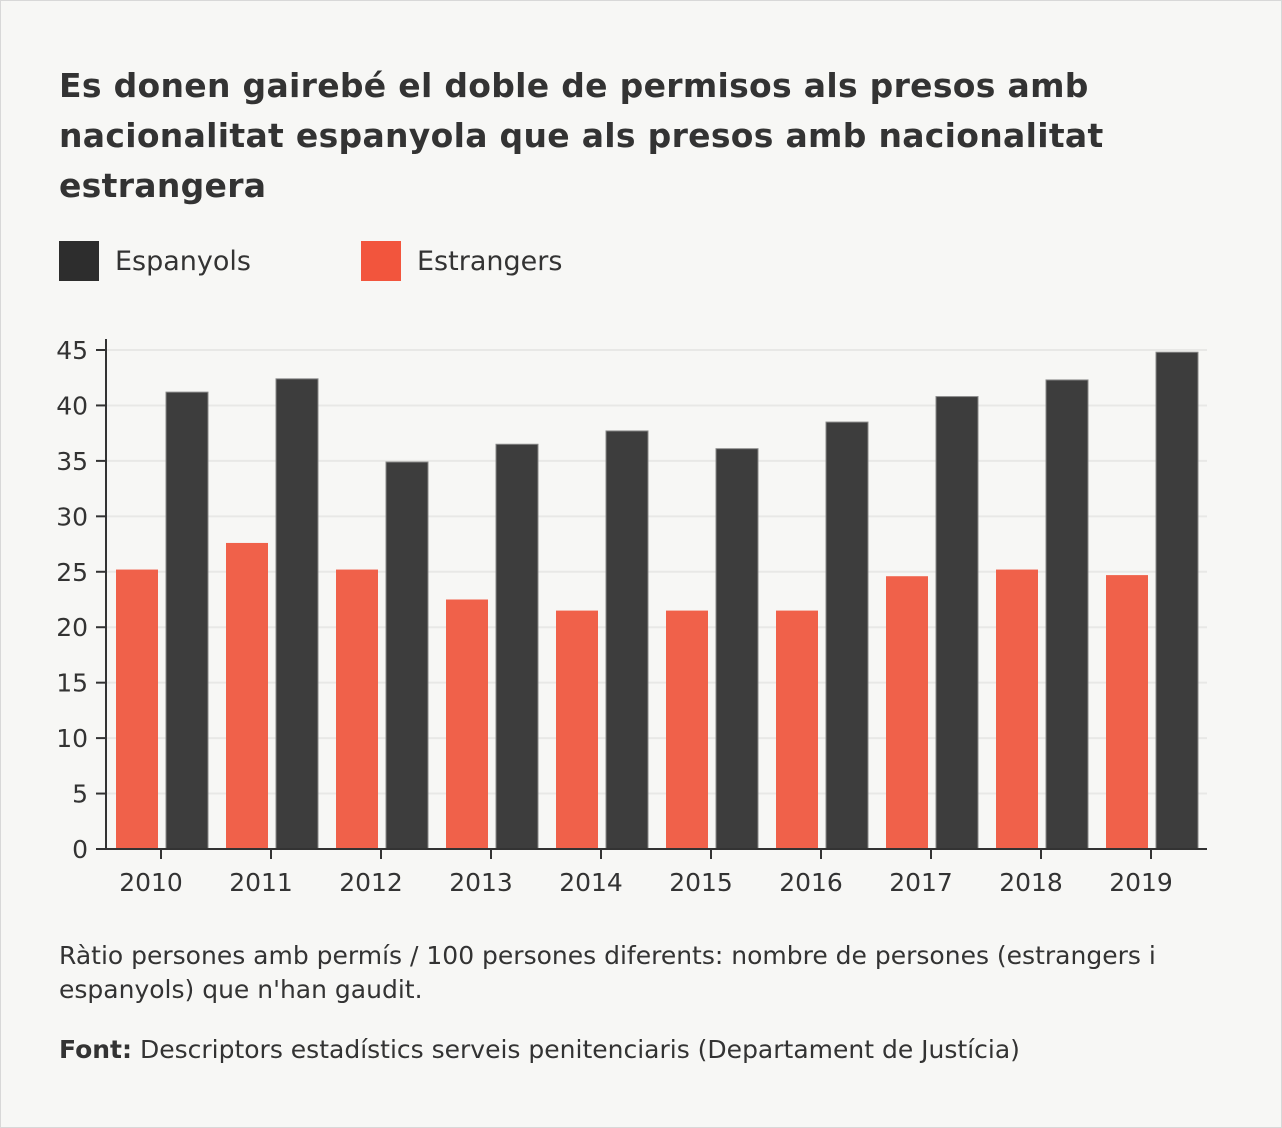  I want to click on bar-estrangers-2014, so click(577, 729).